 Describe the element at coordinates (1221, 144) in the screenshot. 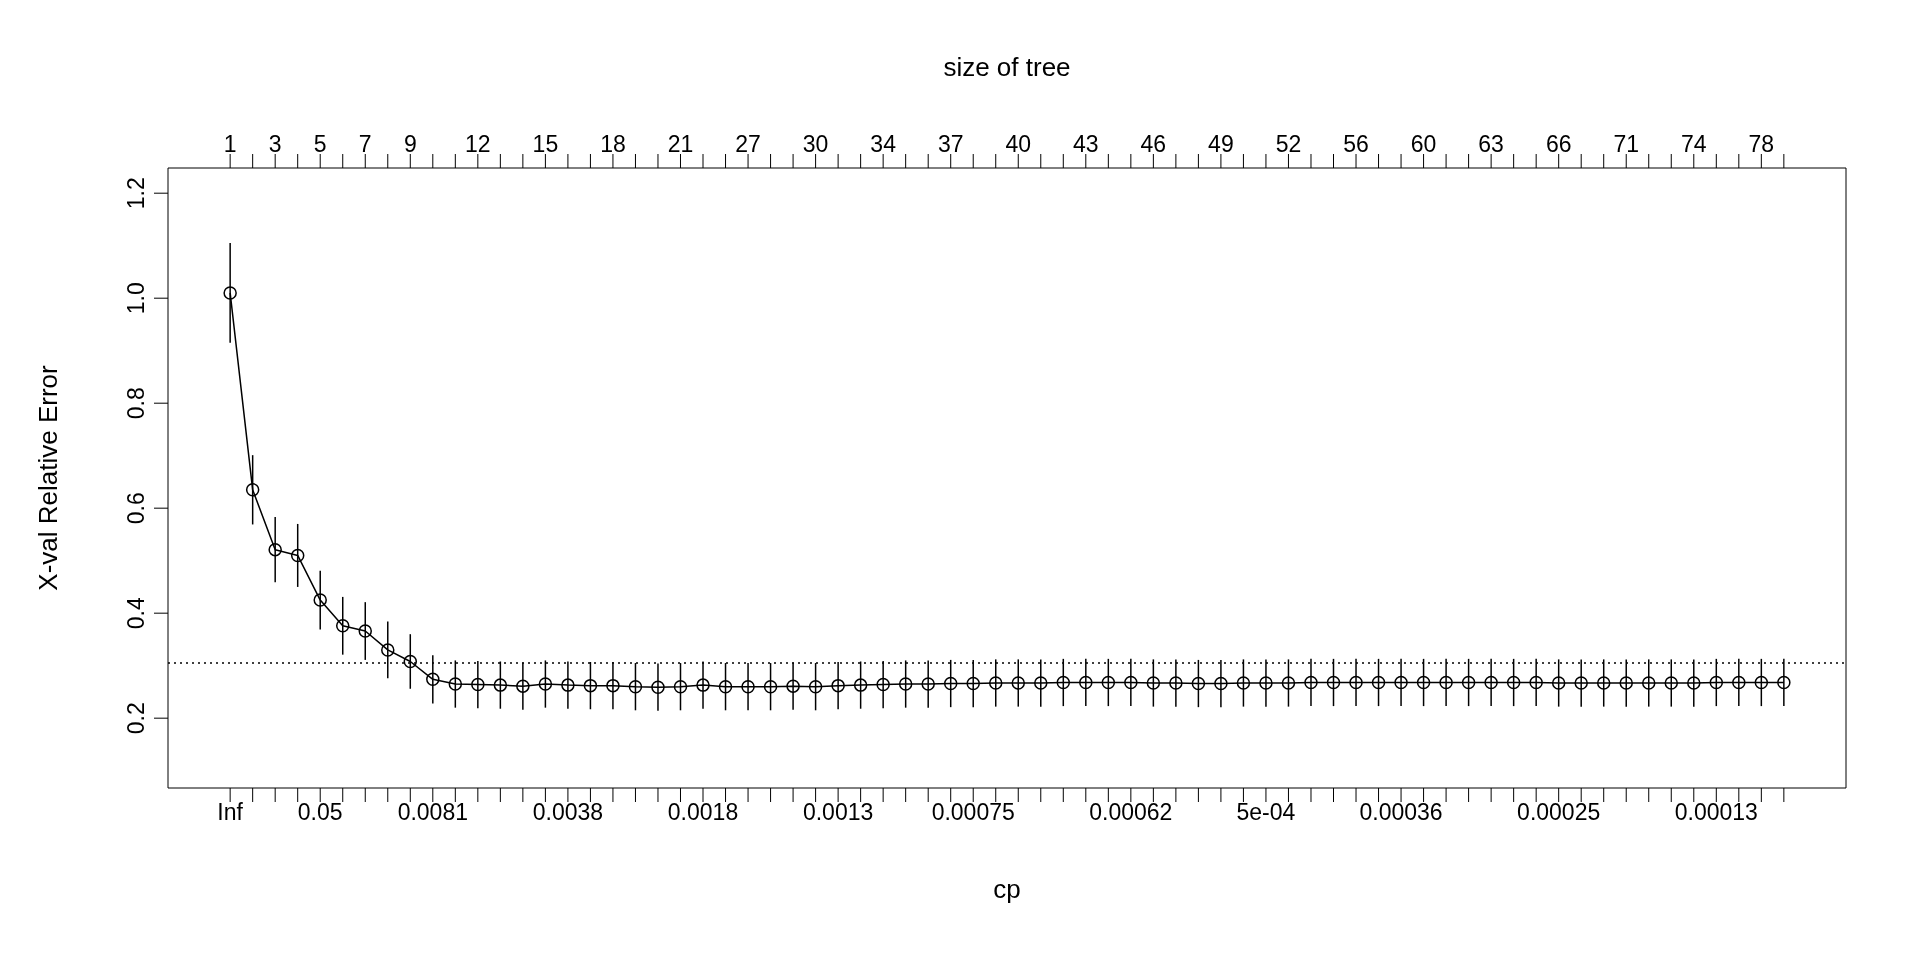

I see `text: 49` at that location.